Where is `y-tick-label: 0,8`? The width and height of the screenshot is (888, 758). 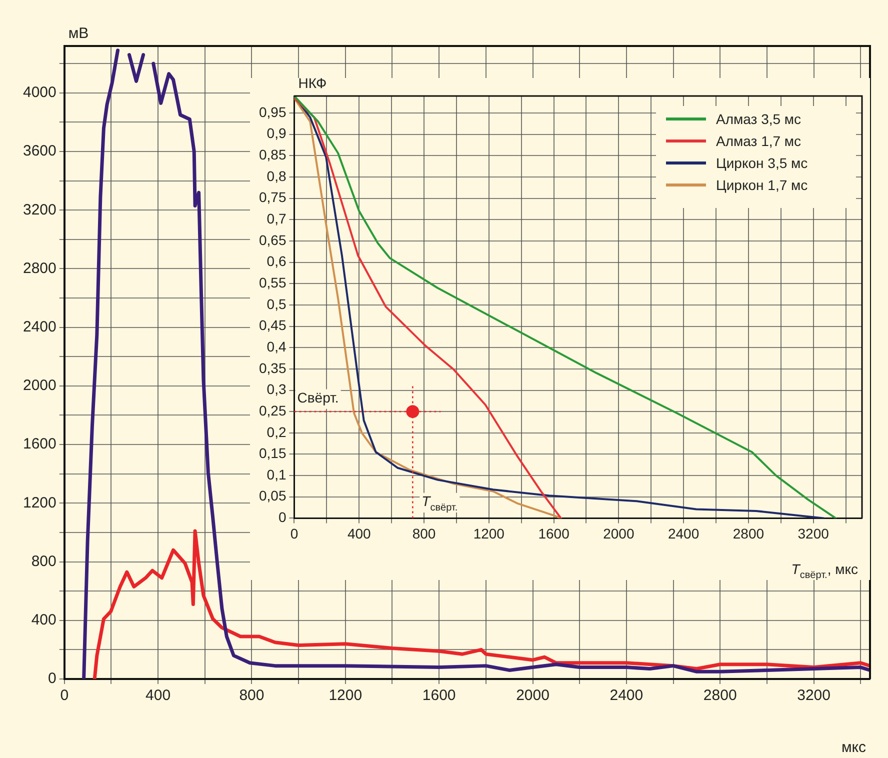
y-tick-label: 0,8 is located at coordinates (276, 176).